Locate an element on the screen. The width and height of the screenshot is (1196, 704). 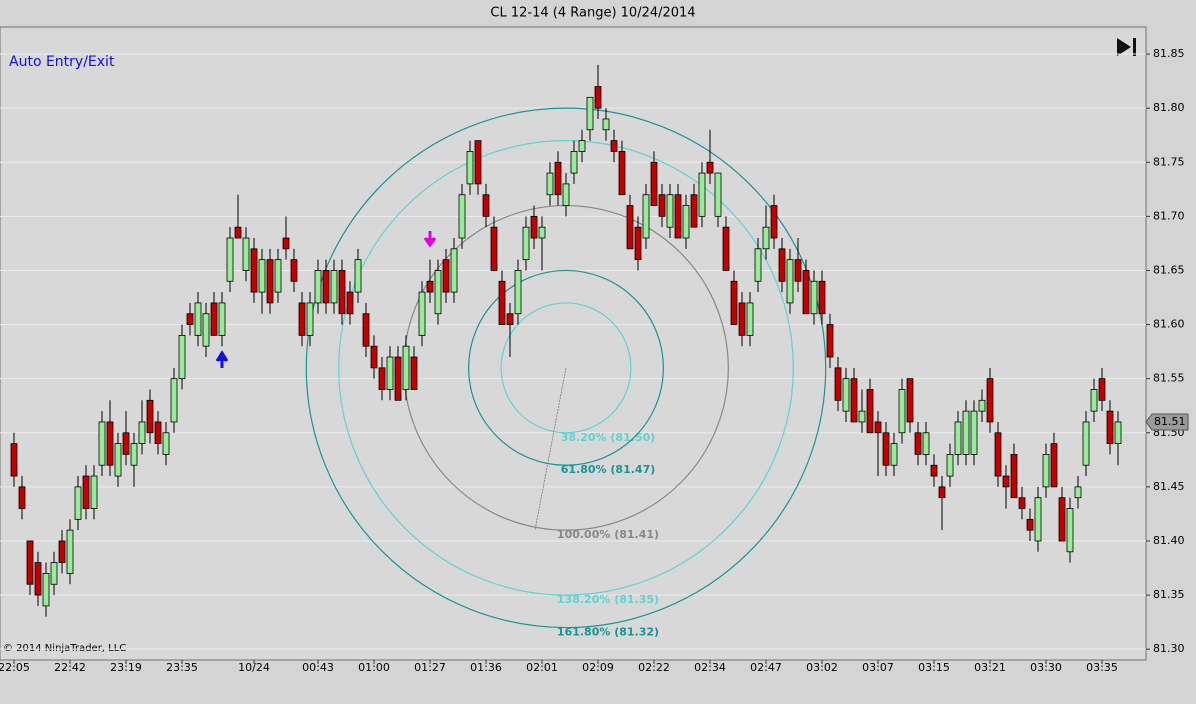
fib-circle is located at coordinates (566, 367).